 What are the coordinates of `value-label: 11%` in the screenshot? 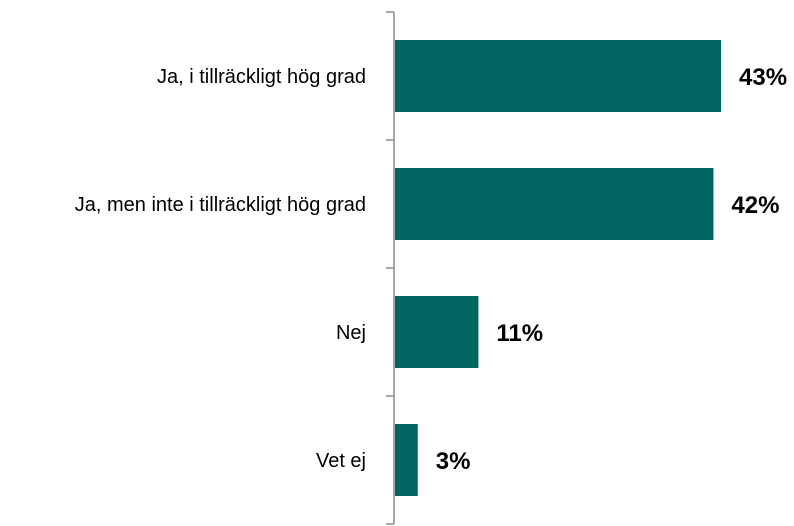 It's located at (519, 333).